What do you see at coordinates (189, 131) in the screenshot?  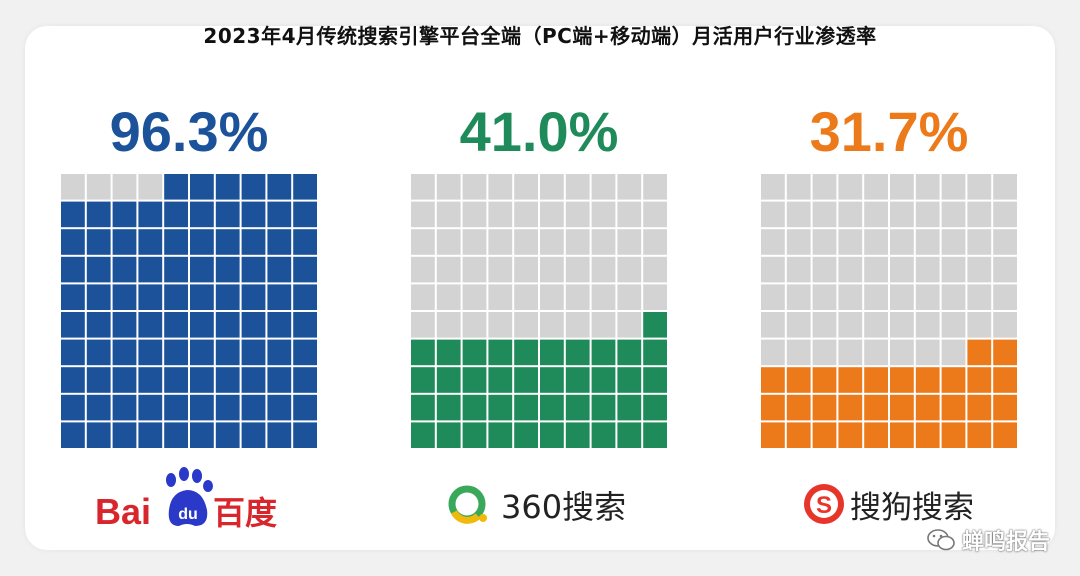 I see `baidu-percentage-label: 96.3%` at bounding box center [189, 131].